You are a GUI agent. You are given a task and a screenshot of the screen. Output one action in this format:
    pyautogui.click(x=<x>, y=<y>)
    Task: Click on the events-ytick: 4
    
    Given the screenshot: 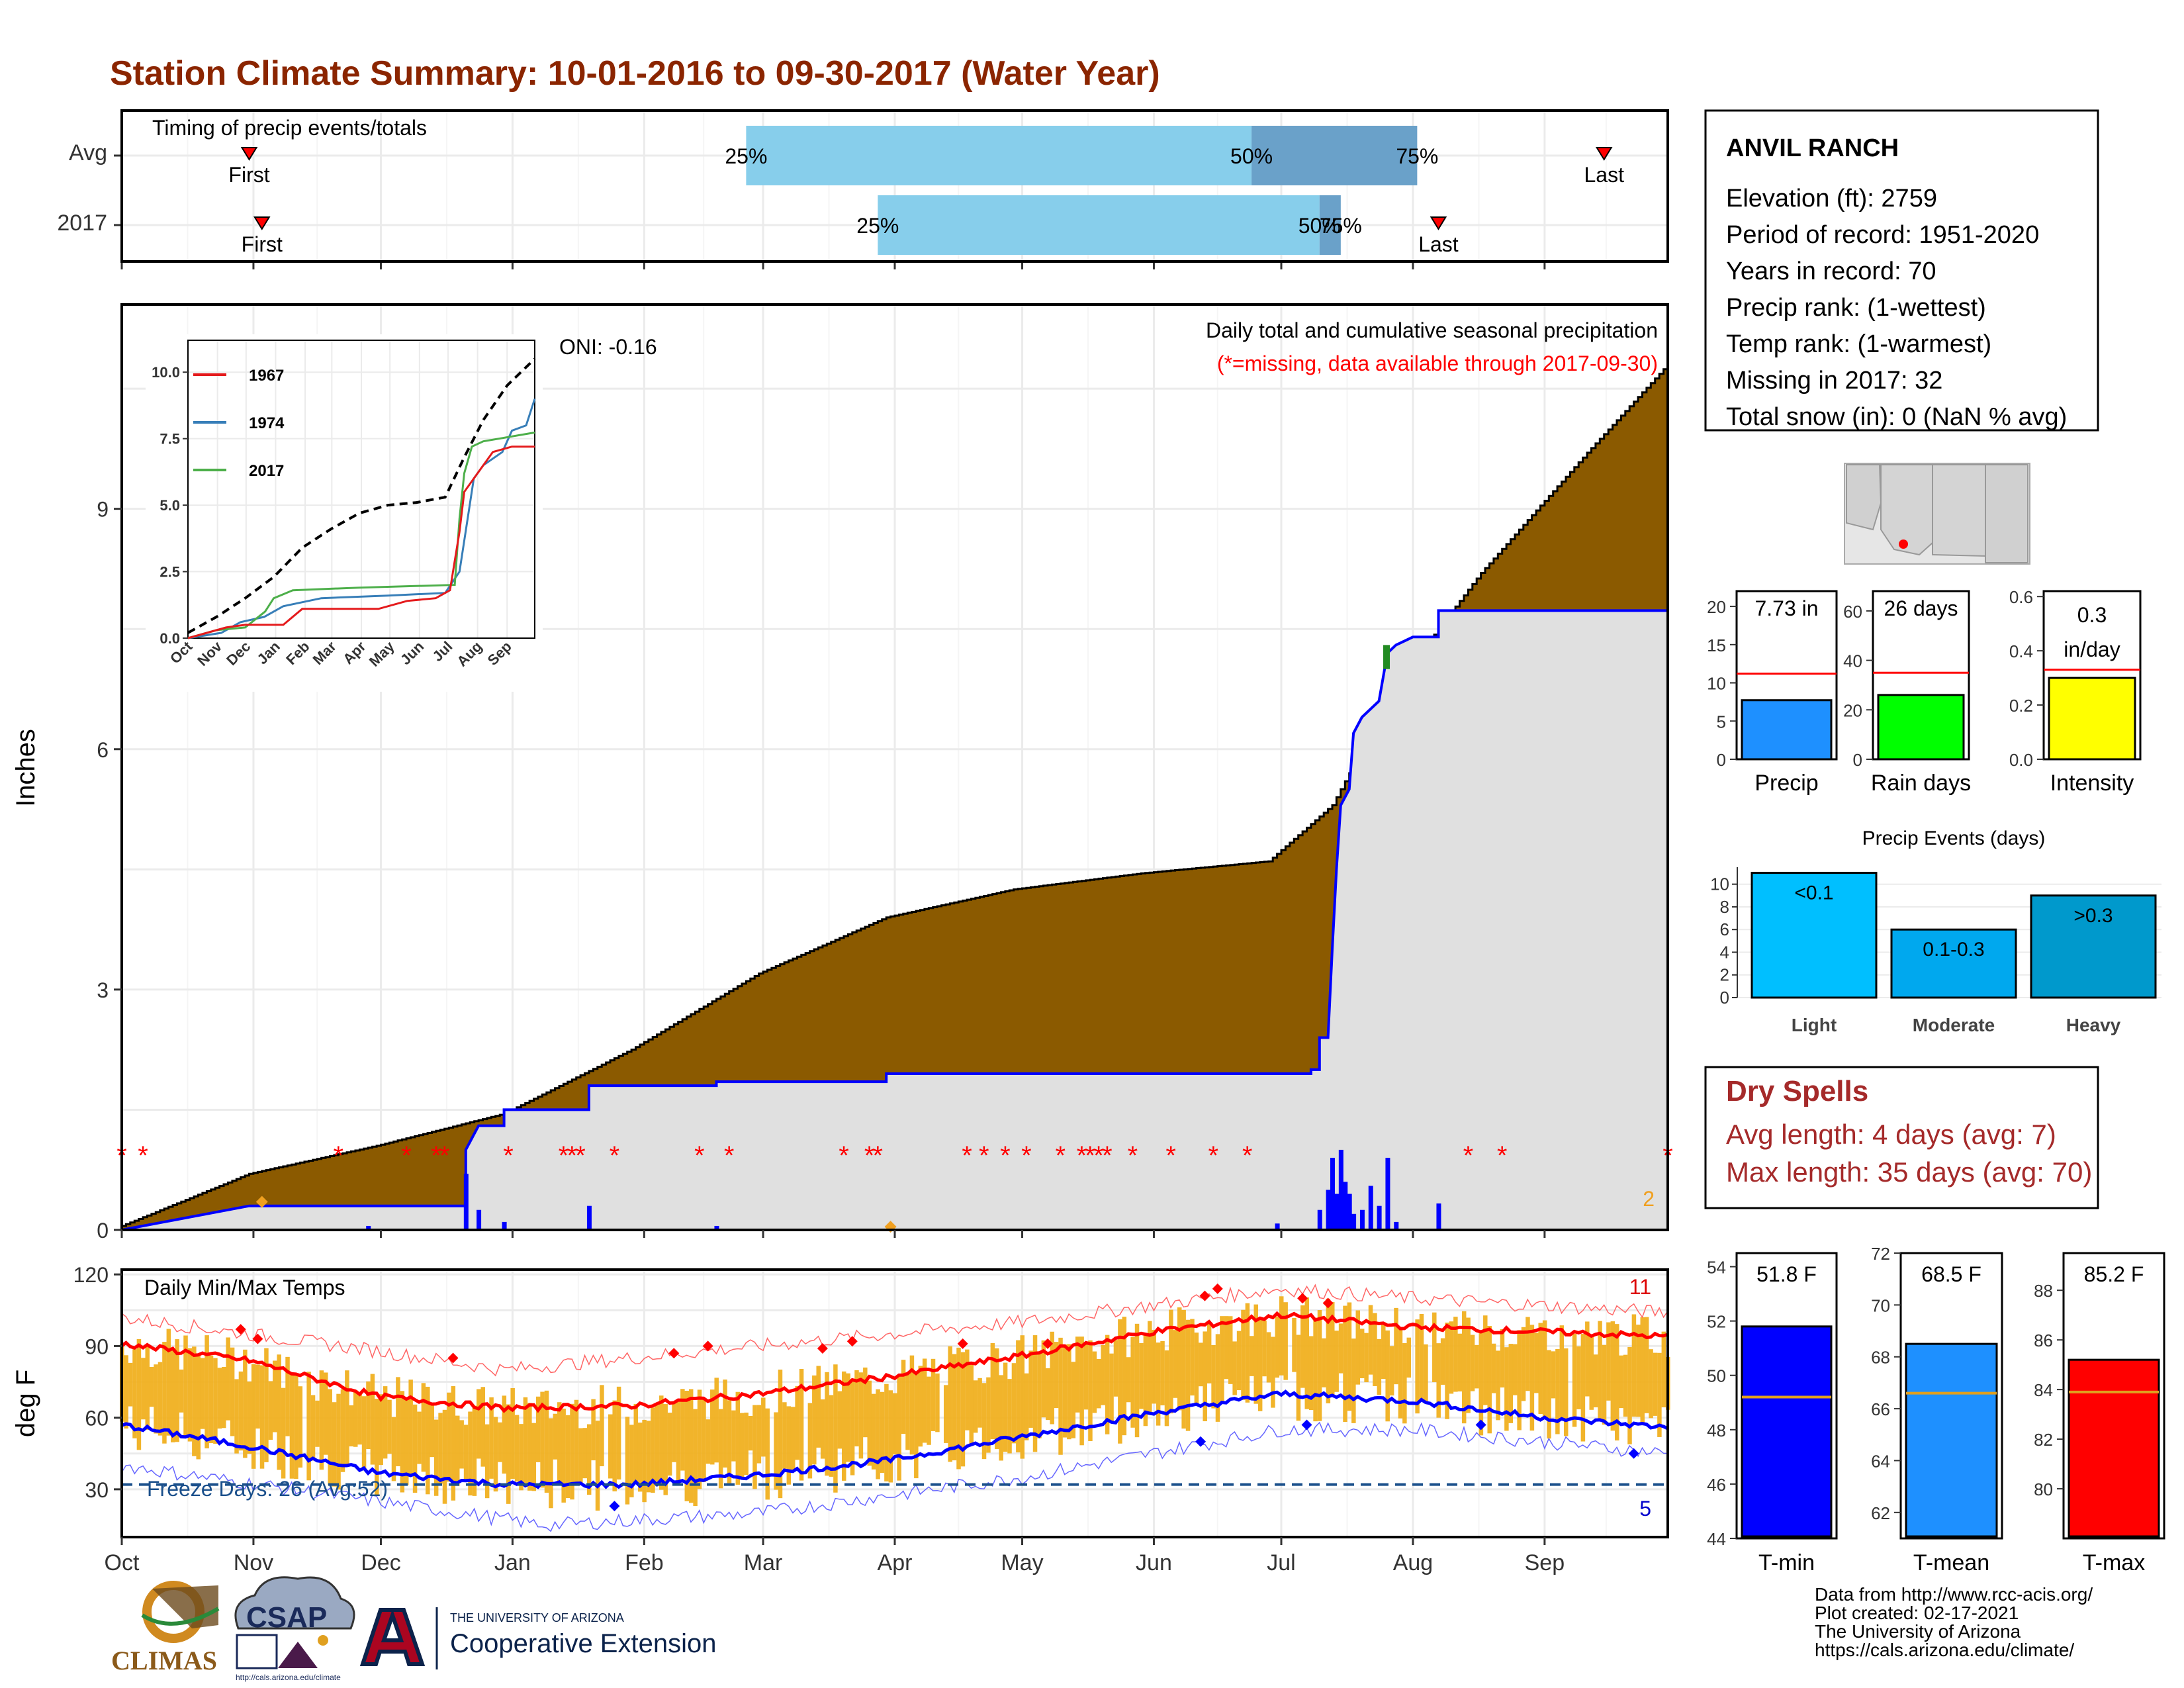 What is the action you would take?
    pyautogui.click(x=1724, y=952)
    